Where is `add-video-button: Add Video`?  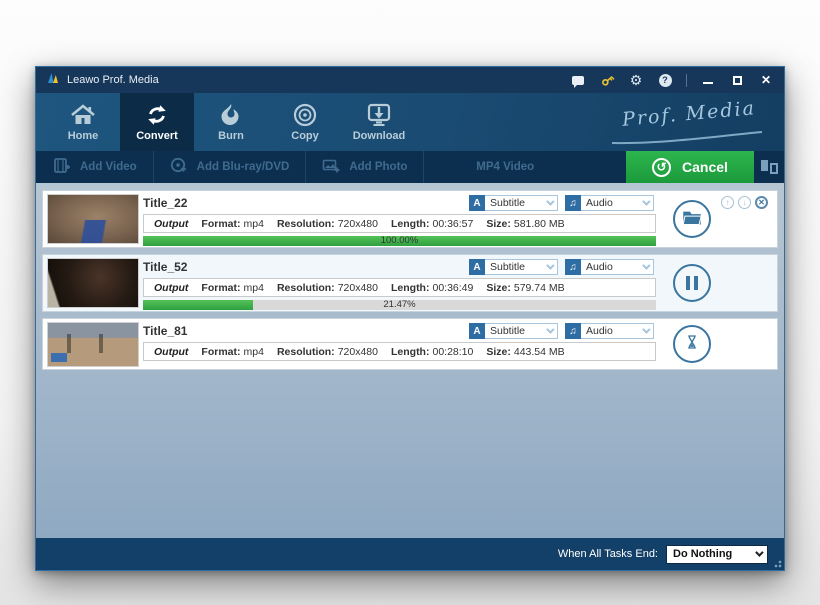 add-video-button: Add Video is located at coordinates (95, 167).